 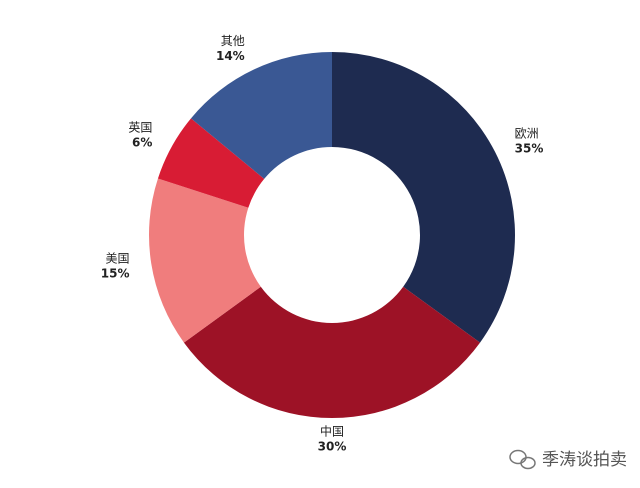 What do you see at coordinates (332, 447) in the screenshot?
I see `value-label: 30%` at bounding box center [332, 447].